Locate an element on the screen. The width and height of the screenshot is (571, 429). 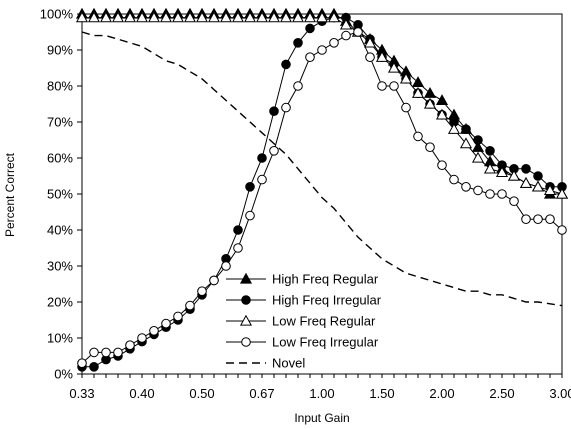
legend-item-low-freq-irregular: Low Freq Irregular is located at coordinates (302, 342).